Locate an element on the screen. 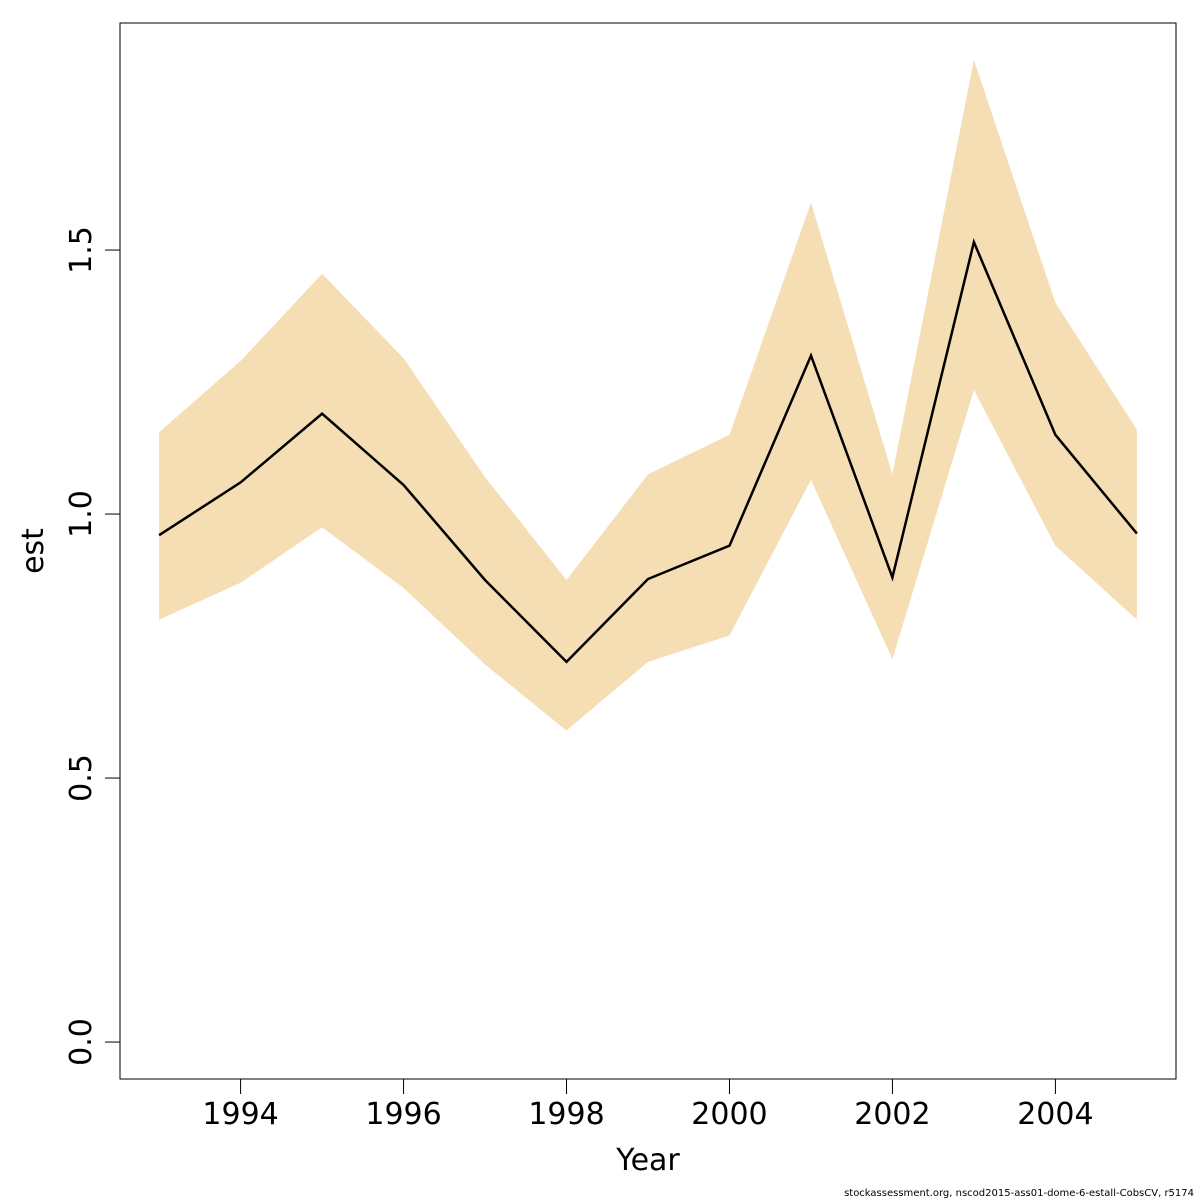 The image size is (1200, 1200). x-tick-label: 2000 is located at coordinates (729, 1114).